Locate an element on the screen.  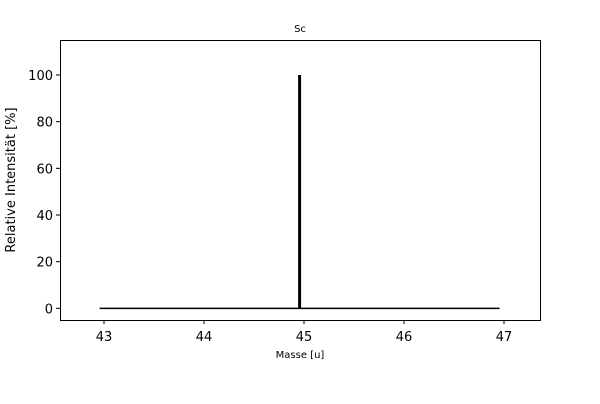
y-tick-label: 100 is located at coordinates (40, 76).